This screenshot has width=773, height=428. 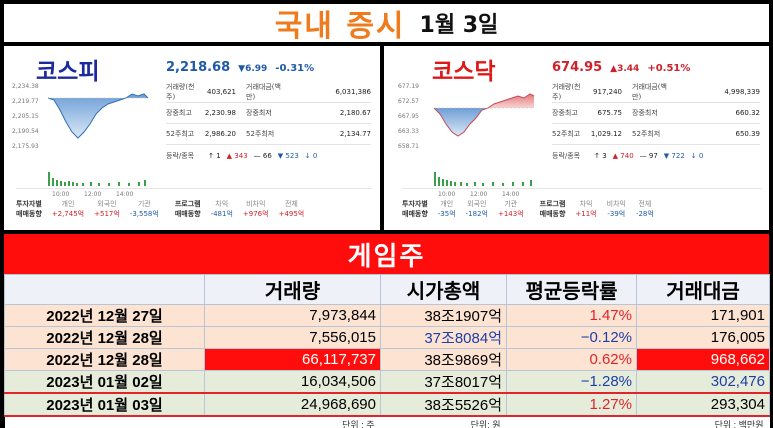 I want to click on kospi-y-tick: 2,219.77, so click(x=25, y=101).